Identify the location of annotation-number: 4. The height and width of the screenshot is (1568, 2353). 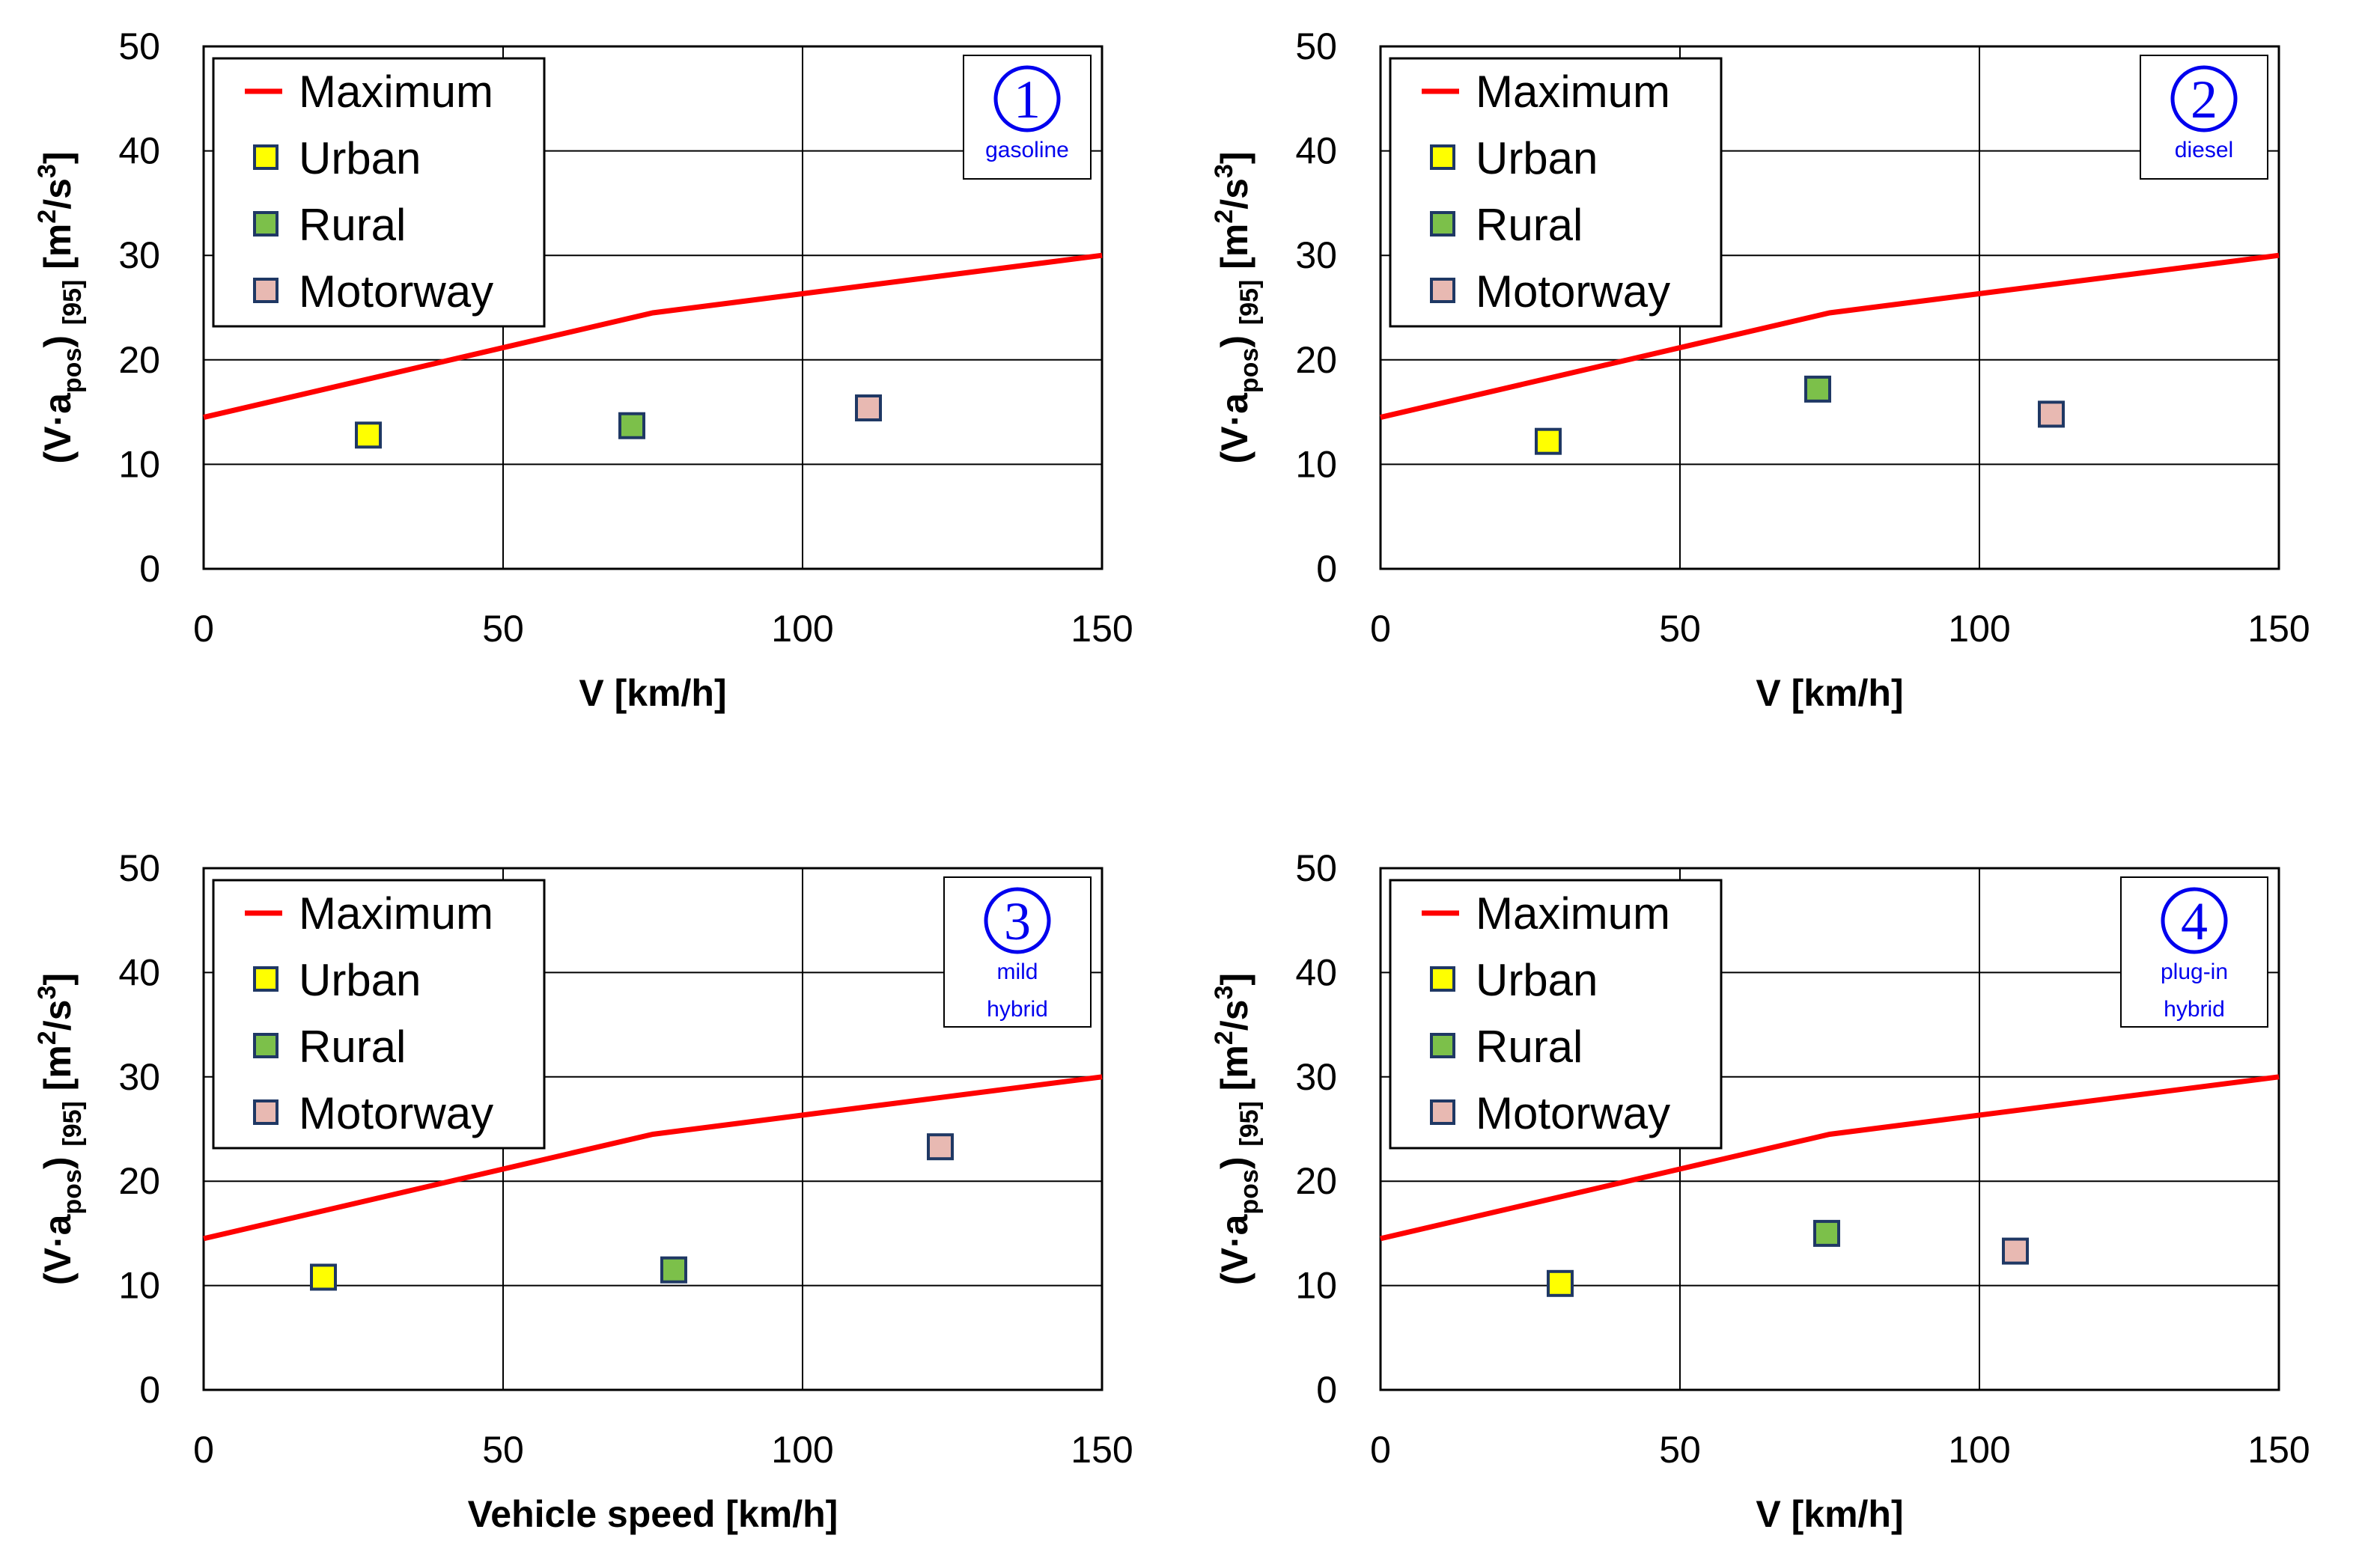
(2194, 921).